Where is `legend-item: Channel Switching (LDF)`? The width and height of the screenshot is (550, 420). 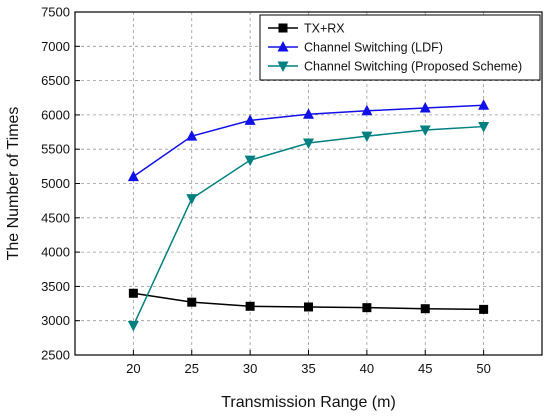 legend-item: Channel Switching (LDF) is located at coordinates (355, 48).